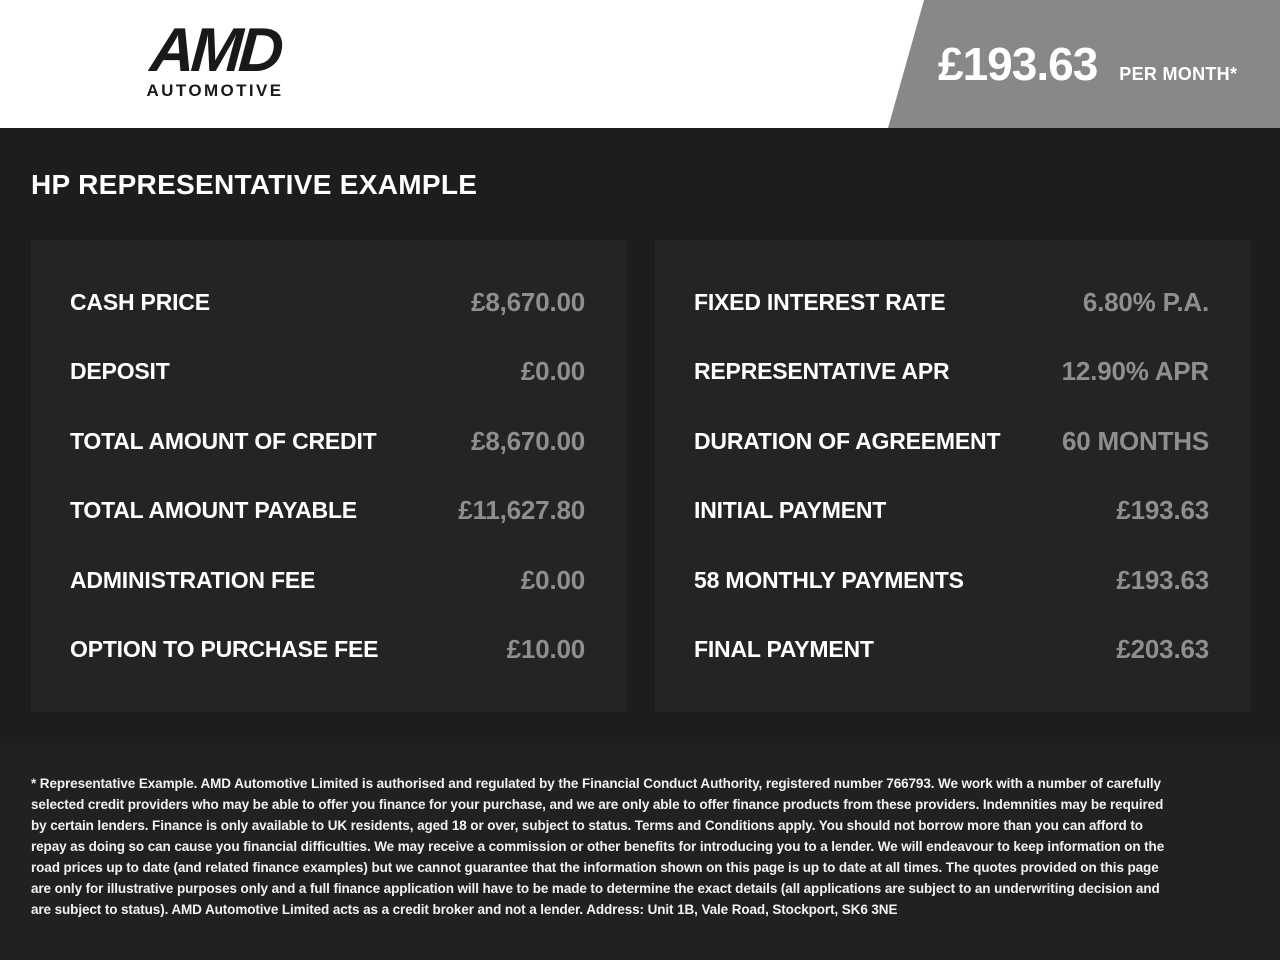 The width and height of the screenshot is (1280, 960). What do you see at coordinates (224, 649) in the screenshot?
I see `finance-label: OPTION TO PURCHASE FEE` at bounding box center [224, 649].